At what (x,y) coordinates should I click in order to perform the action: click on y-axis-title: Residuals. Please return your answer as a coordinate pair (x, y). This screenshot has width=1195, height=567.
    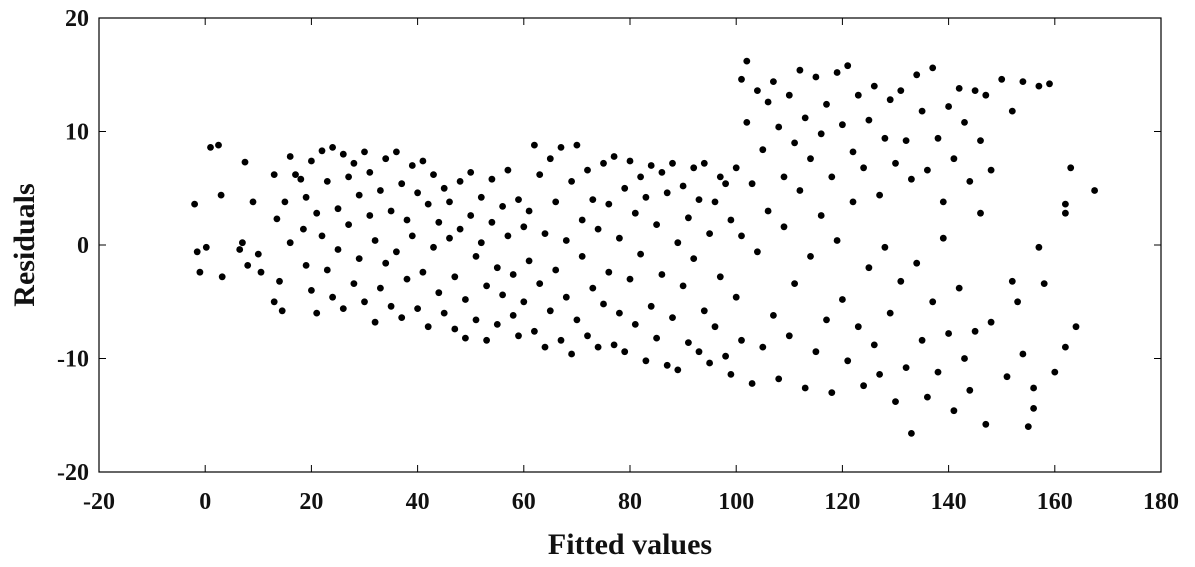
    Looking at the image, I should click on (24, 244).